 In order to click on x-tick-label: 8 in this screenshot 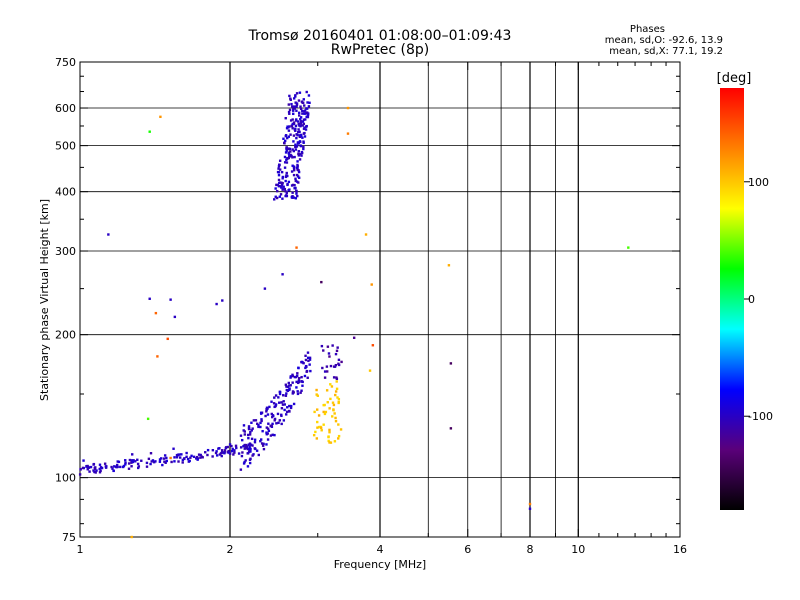, I will do `click(530, 549)`.